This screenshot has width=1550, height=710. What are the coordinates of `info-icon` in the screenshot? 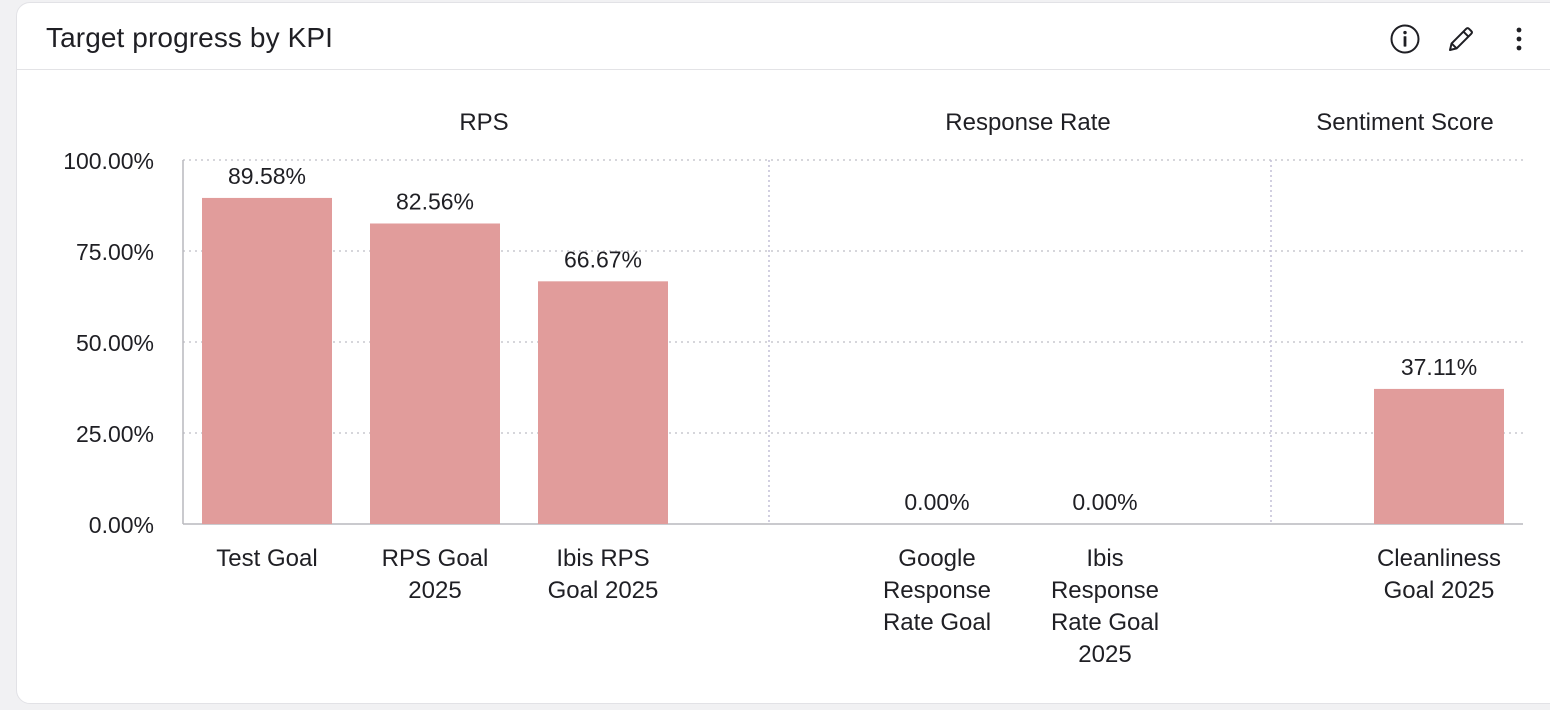 It's located at (1405, 39).